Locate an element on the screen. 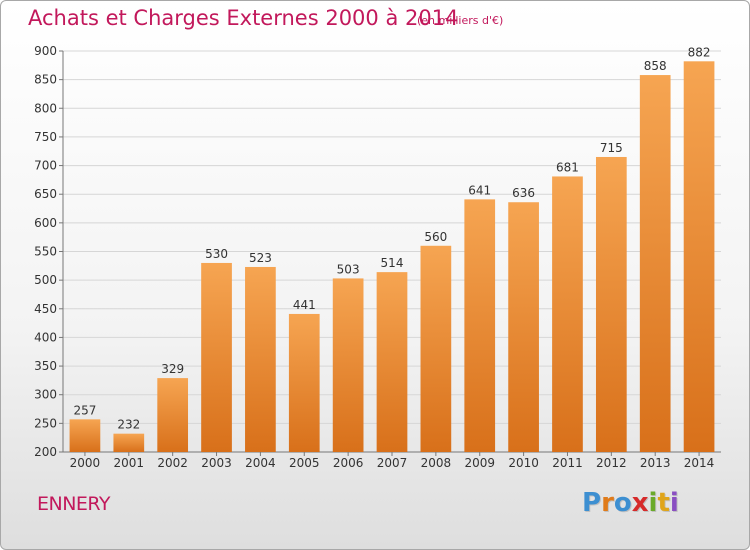 Image resolution: width=750 pixels, height=550 pixels. x-tick-label: 2000 is located at coordinates (85, 463).